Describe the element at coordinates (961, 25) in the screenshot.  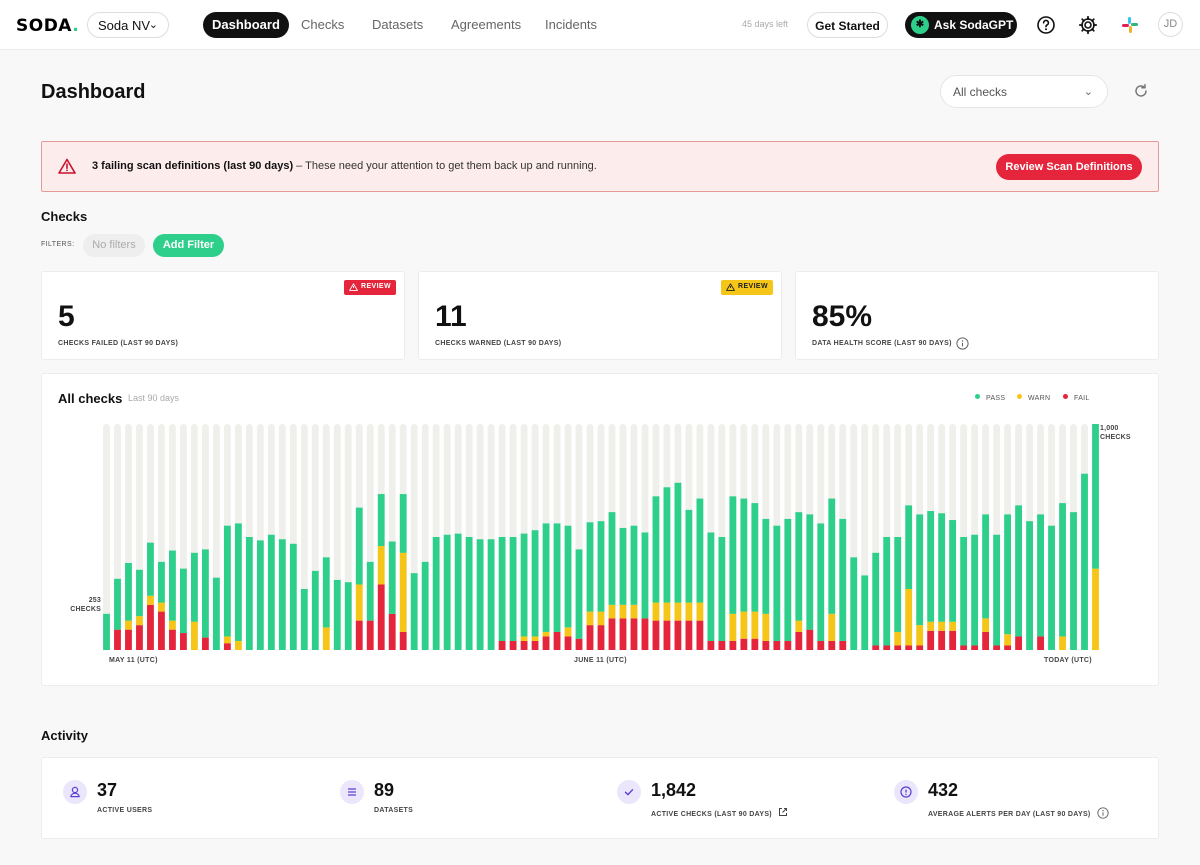
I see `ask-sodagpt-button: ✱ Ask SodaGPT` at that location.